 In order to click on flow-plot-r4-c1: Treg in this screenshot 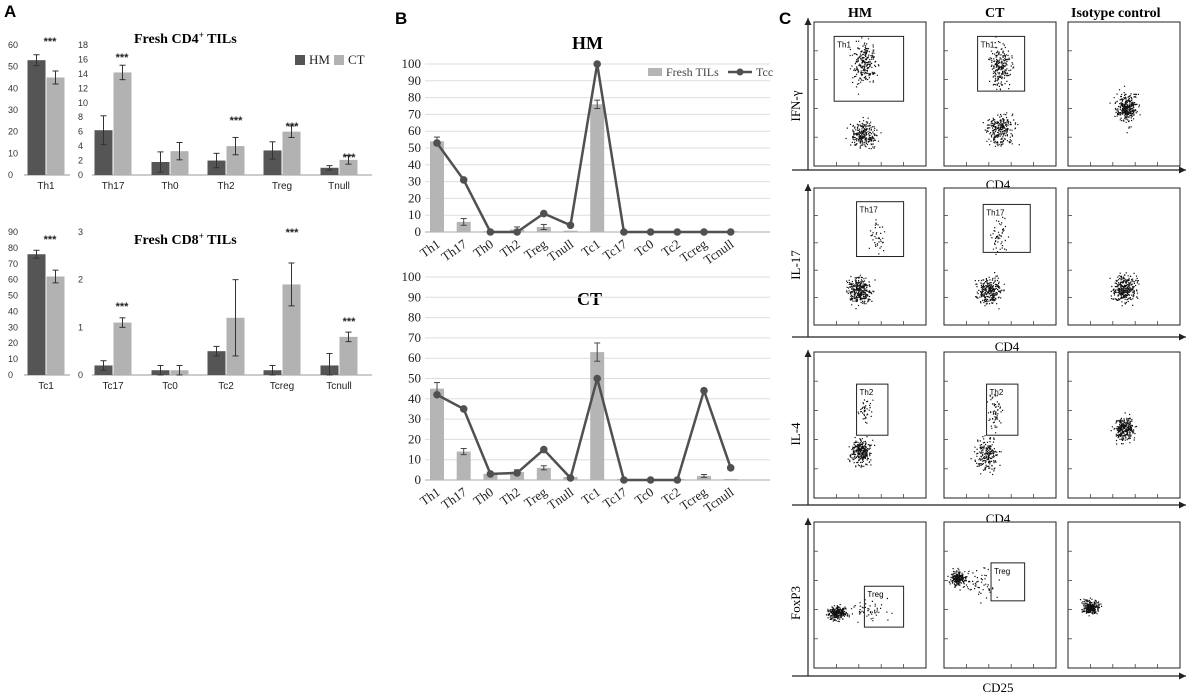, I will do `click(870, 595)`.